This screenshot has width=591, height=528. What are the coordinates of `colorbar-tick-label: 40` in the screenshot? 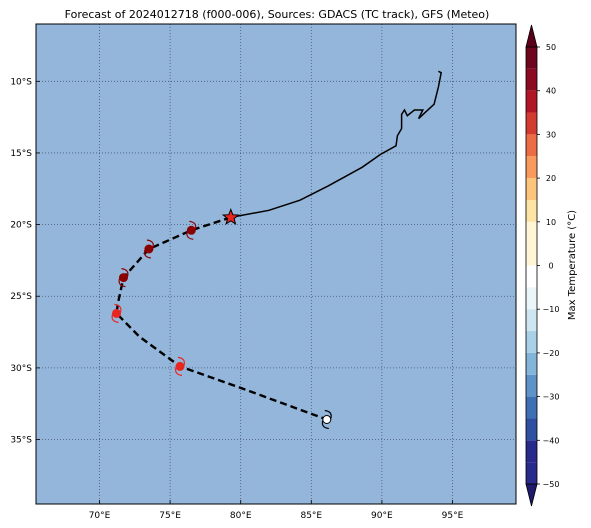 It's located at (551, 91).